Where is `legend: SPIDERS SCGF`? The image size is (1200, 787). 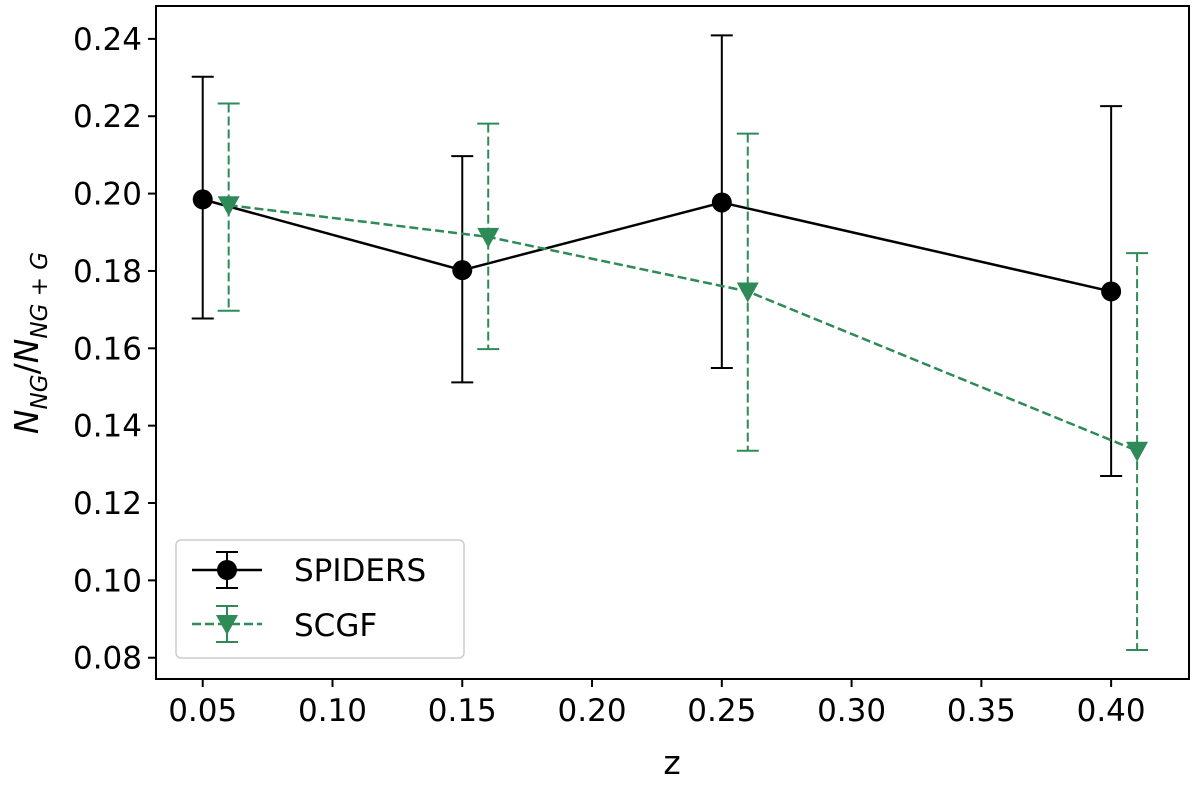
legend: SPIDERS SCGF is located at coordinates (320, 599).